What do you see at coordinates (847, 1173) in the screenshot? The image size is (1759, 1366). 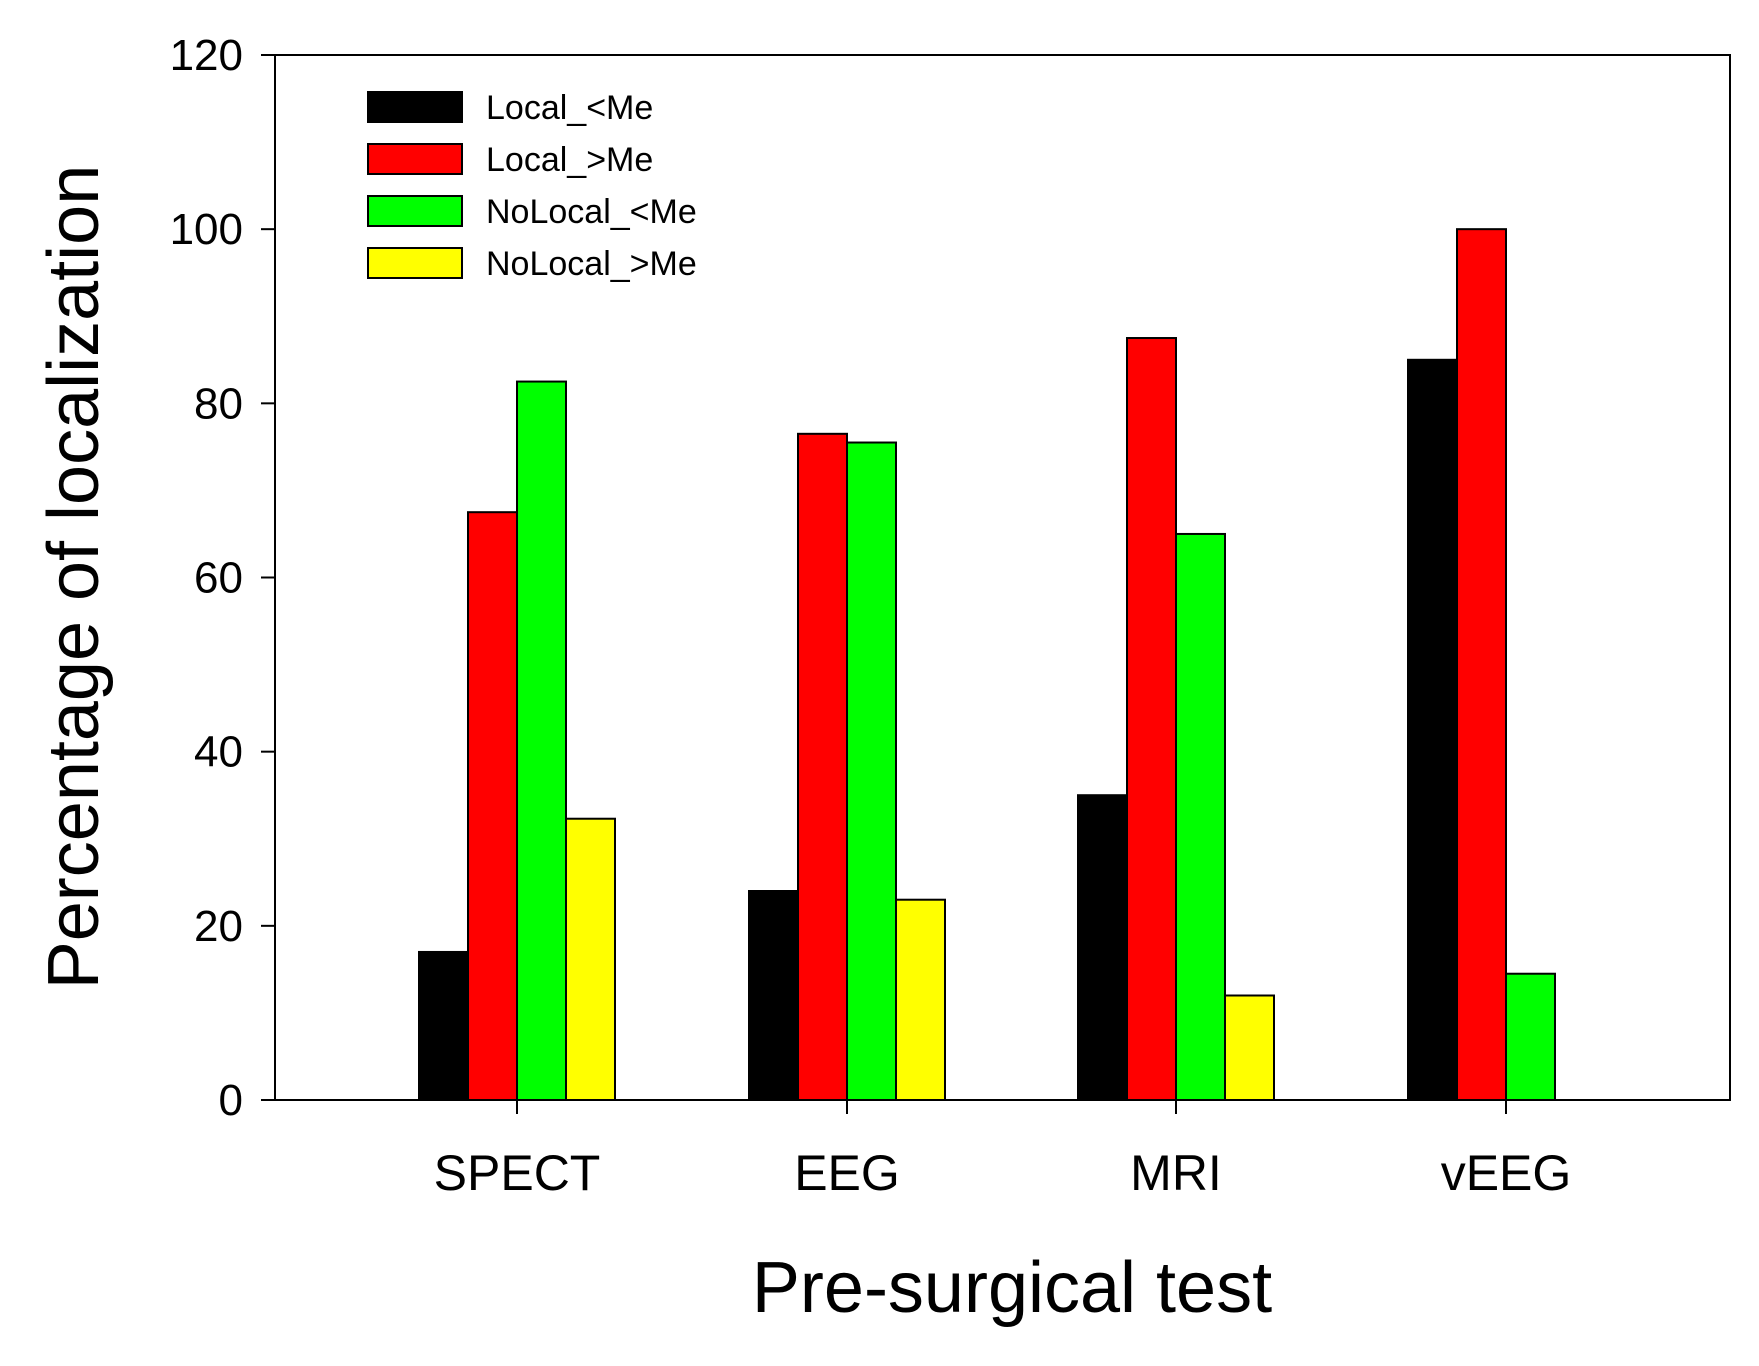 I see `x-tick-label: EEG` at bounding box center [847, 1173].